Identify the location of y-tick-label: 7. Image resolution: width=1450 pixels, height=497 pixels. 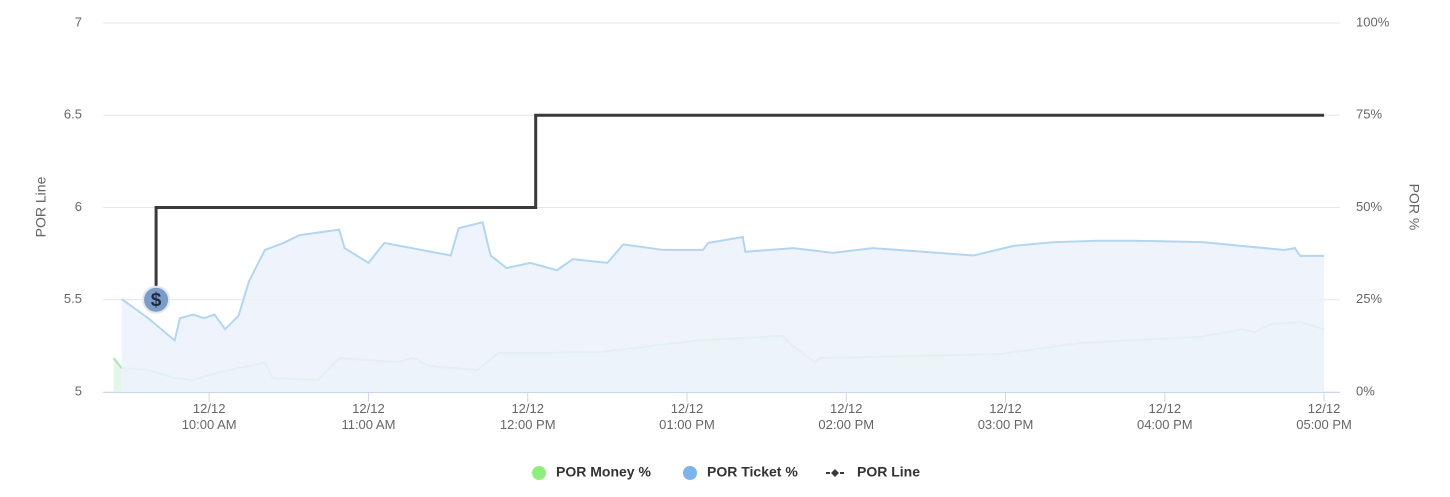
(78, 21).